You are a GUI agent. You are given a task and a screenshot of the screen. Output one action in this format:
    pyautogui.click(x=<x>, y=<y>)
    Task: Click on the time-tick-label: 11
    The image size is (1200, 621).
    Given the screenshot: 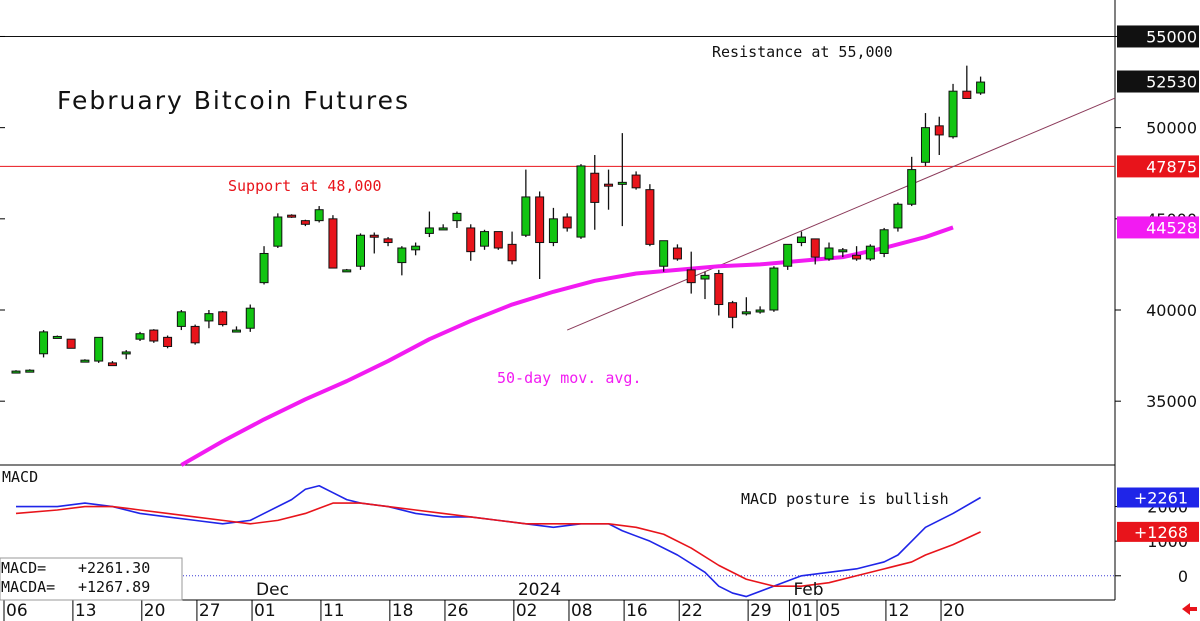 What is the action you would take?
    pyautogui.click(x=334, y=611)
    